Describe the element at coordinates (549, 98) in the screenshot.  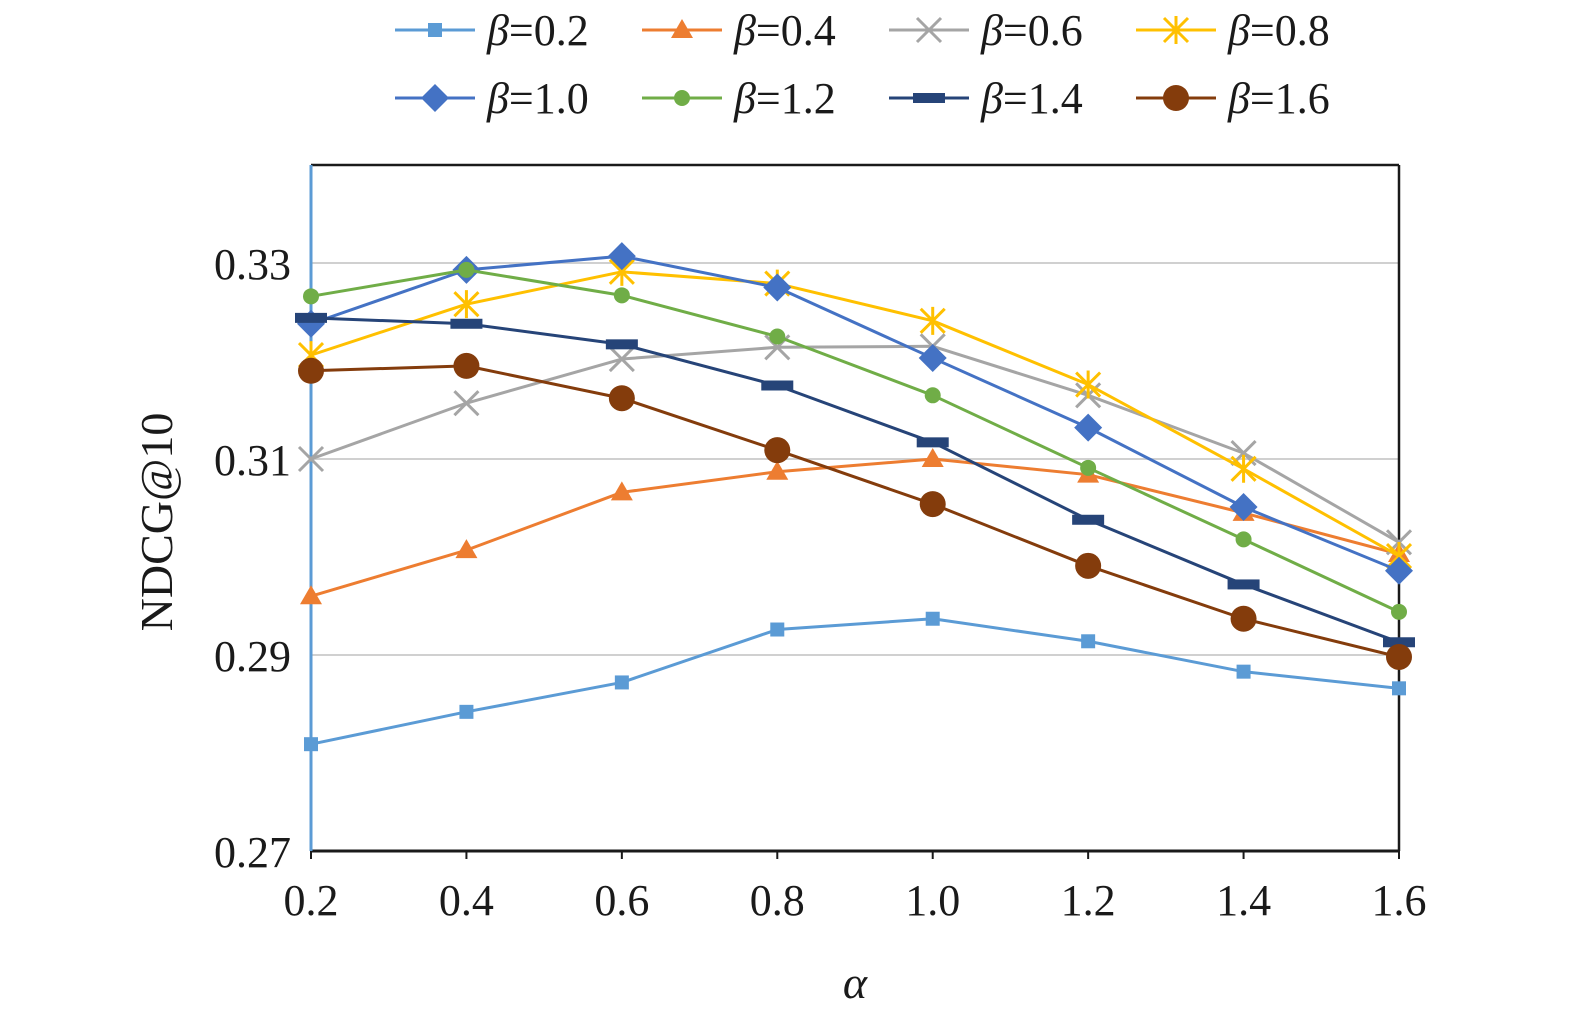
I see `legend-value: =1.0` at that location.